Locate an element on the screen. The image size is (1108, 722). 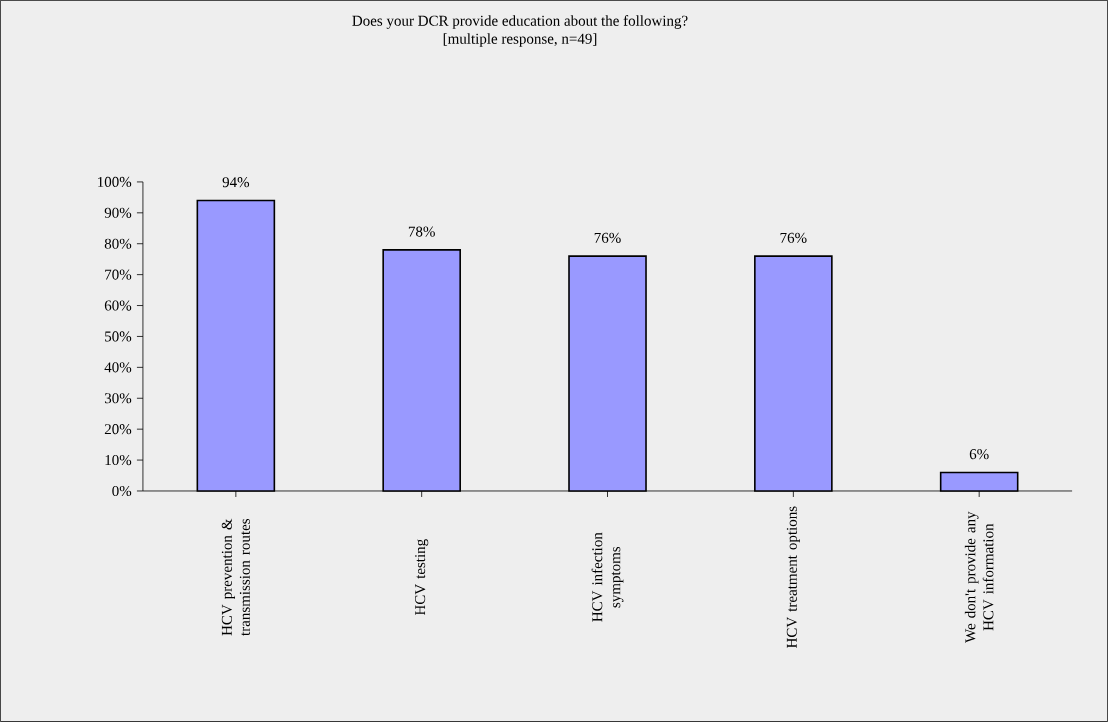
y-tick-label: 10% is located at coordinates (118, 460).